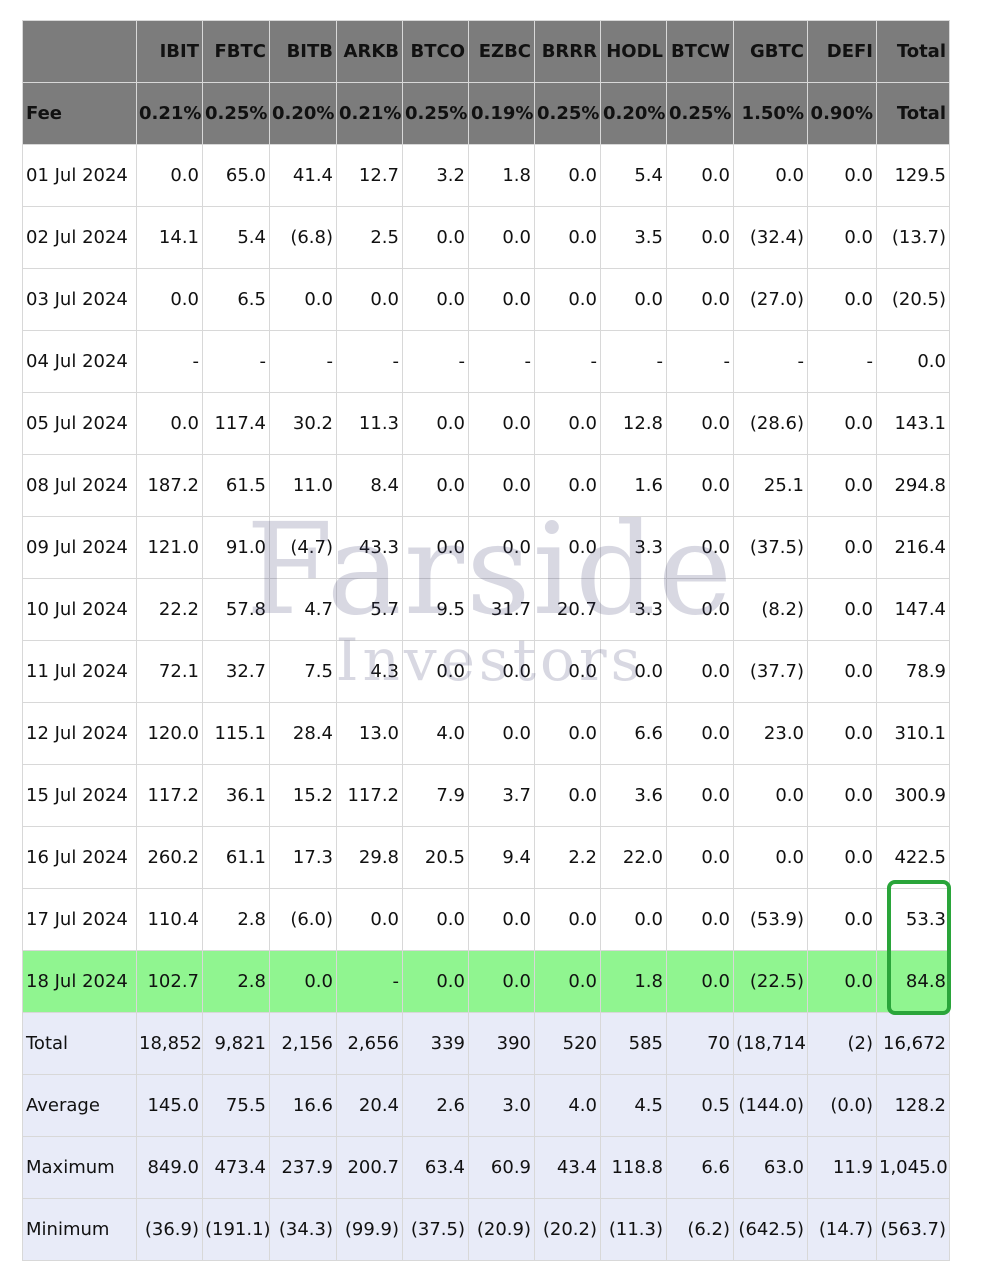  I want to click on date-cell: 05 Jul 2024, so click(79, 423).